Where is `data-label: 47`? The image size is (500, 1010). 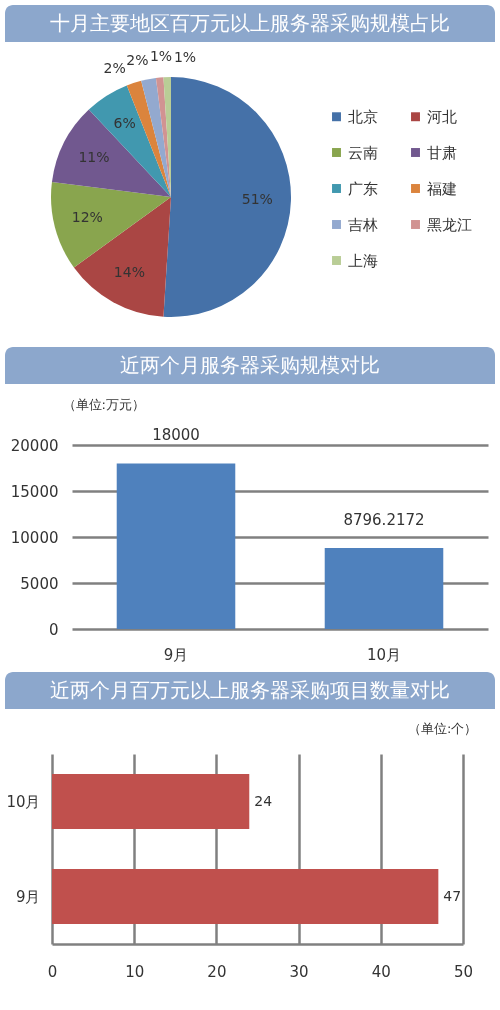
data-label: 47 is located at coordinates (452, 895).